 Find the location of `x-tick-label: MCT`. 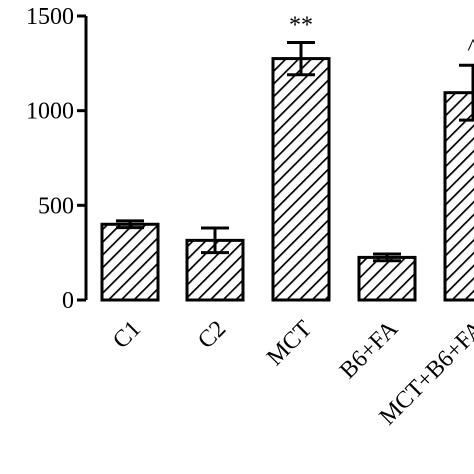

x-tick-label: MCT is located at coordinates (289, 343).